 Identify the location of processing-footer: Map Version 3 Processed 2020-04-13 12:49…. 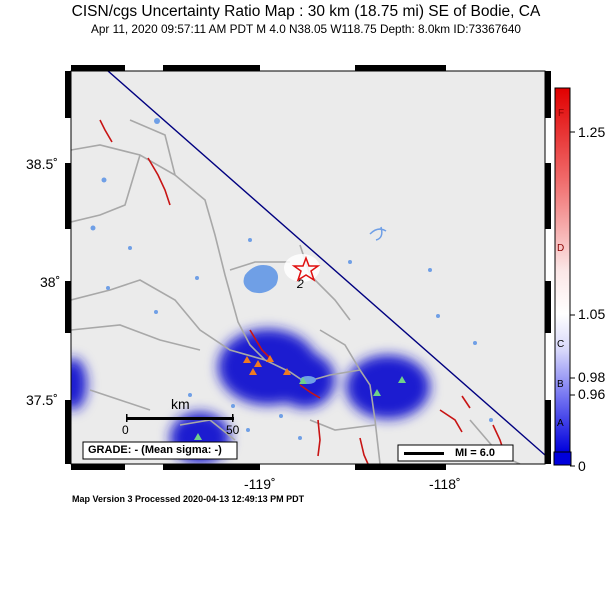
(188, 499).